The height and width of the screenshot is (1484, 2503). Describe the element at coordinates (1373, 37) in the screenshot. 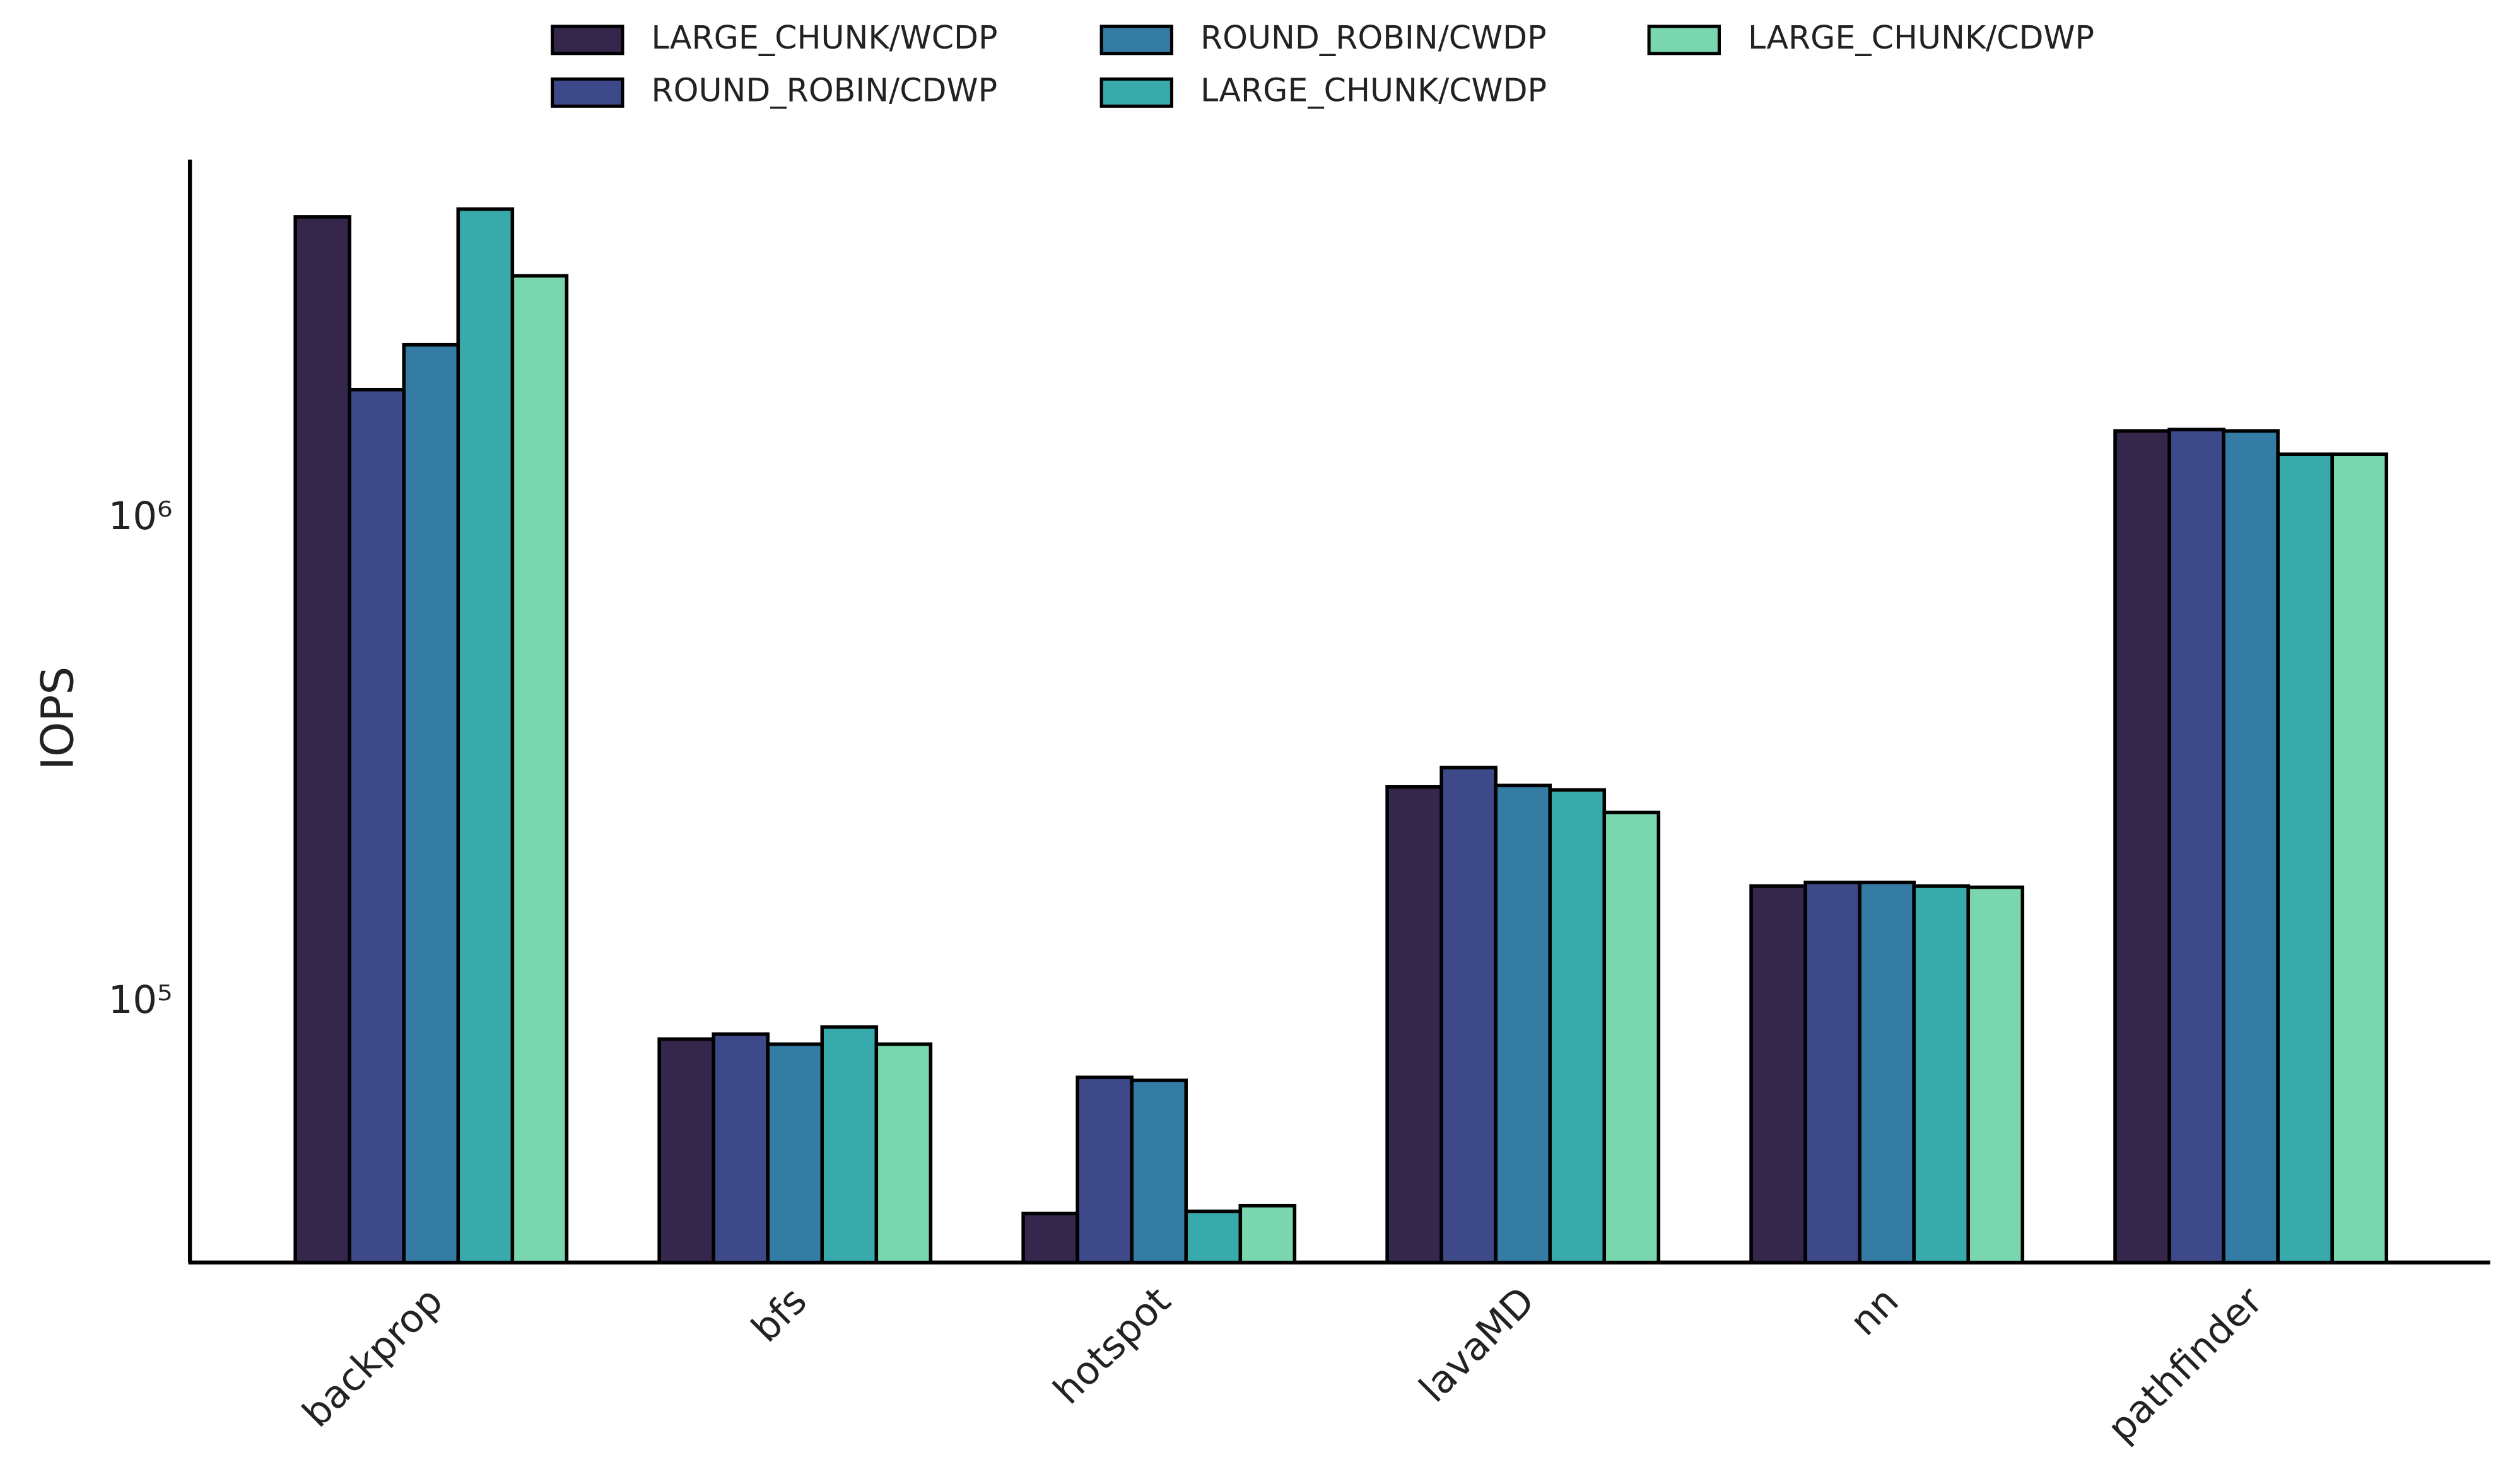

I see `legend-label: ROUND_ROBIN/CWDP` at that location.